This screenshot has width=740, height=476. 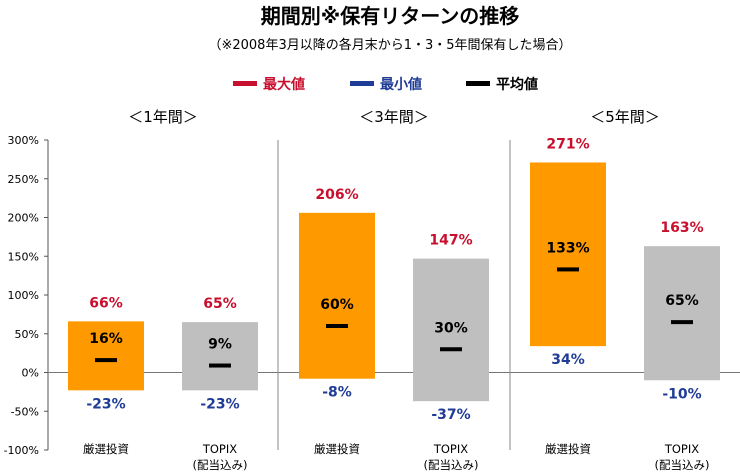 What do you see at coordinates (220, 345) in the screenshot?
I see `avg-value-label: 9%` at bounding box center [220, 345].